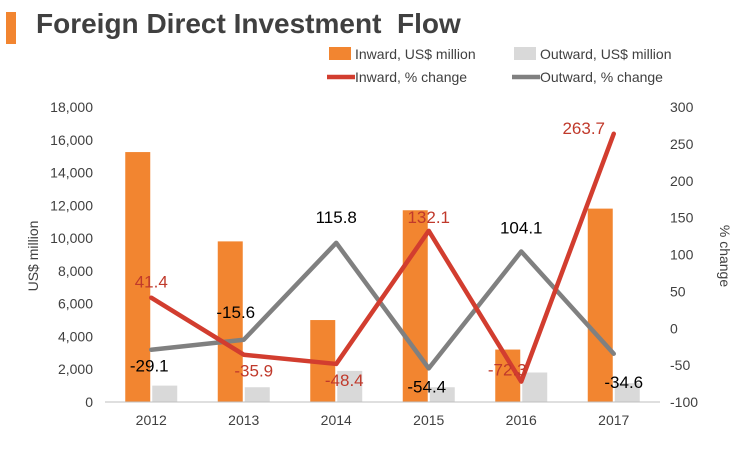 The width and height of the screenshot is (750, 450). I want to click on legend-label-outward-line: Outward, % change, so click(601, 77).